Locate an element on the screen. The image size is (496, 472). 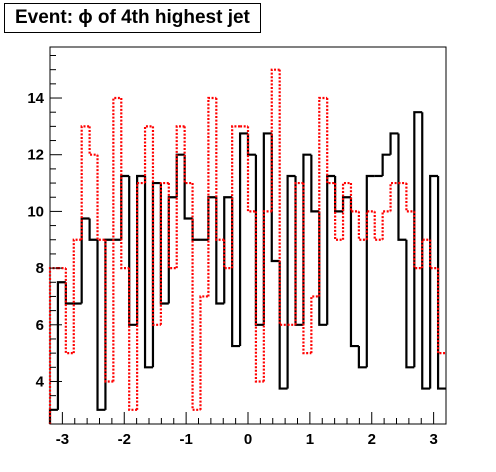
y-tick-label: 8 is located at coordinates (40, 268).